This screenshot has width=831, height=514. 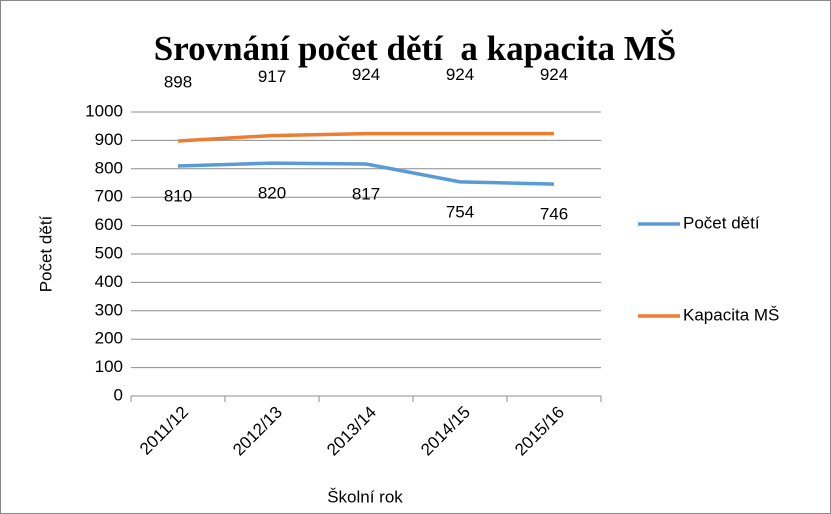 I want to click on data-label: 754, so click(x=460, y=211).